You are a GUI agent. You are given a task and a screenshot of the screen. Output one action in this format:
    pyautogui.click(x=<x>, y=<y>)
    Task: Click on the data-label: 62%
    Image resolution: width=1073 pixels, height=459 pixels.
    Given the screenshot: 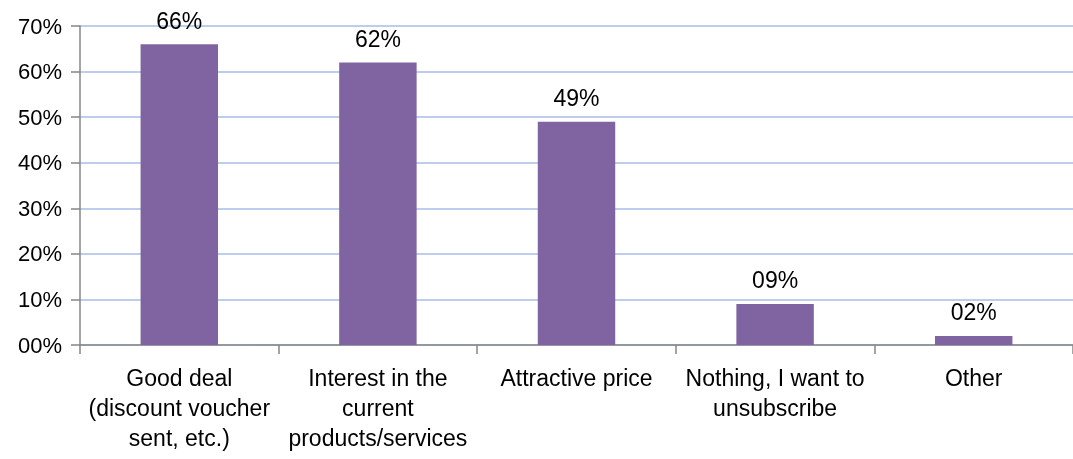 What is the action you would take?
    pyautogui.click(x=377, y=38)
    